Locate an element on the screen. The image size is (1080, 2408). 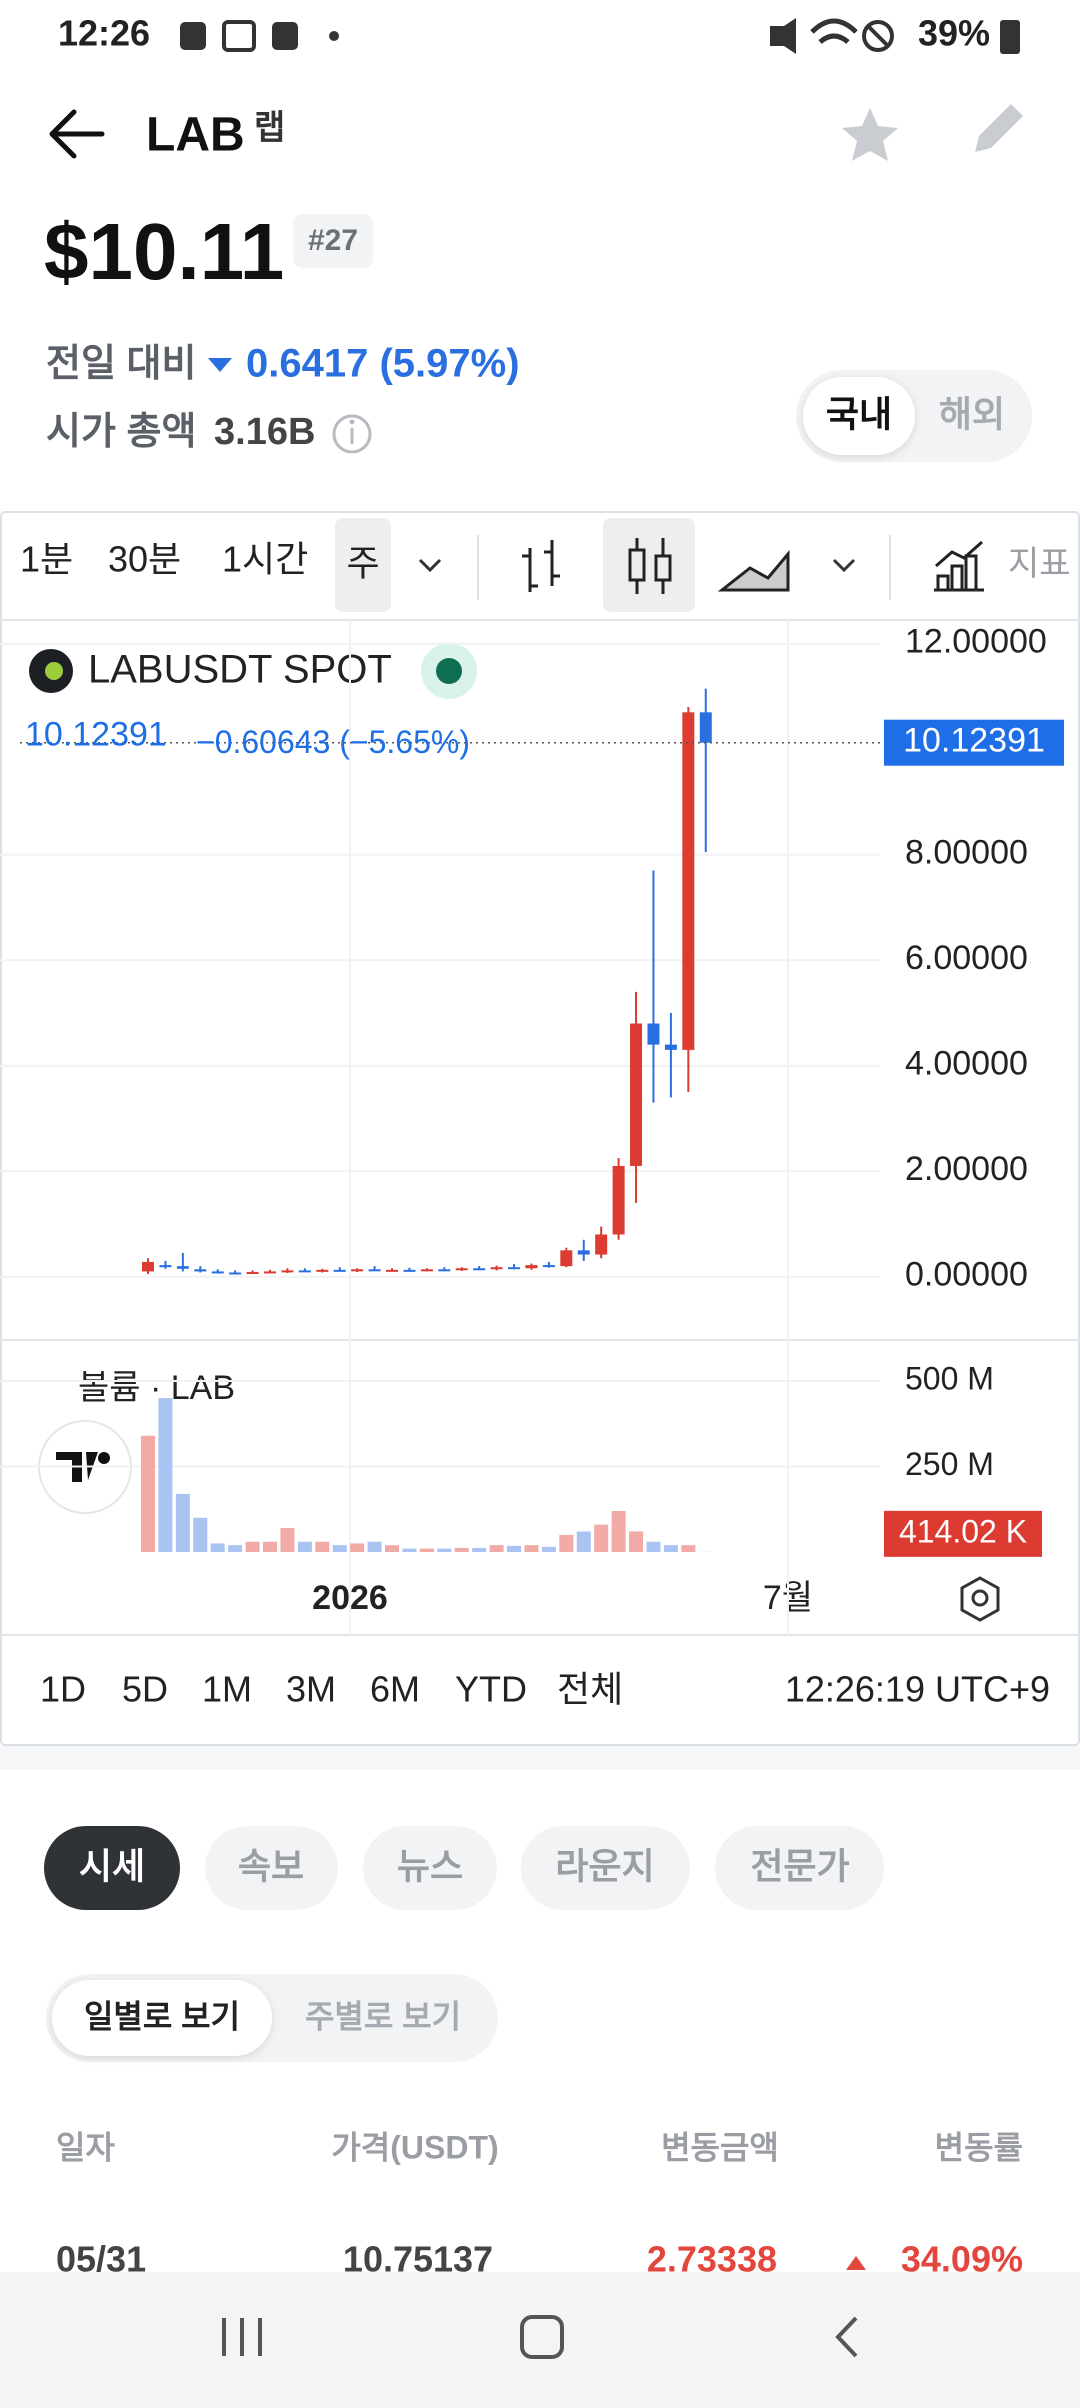
tab: 시세 is located at coordinates (112, 1866).